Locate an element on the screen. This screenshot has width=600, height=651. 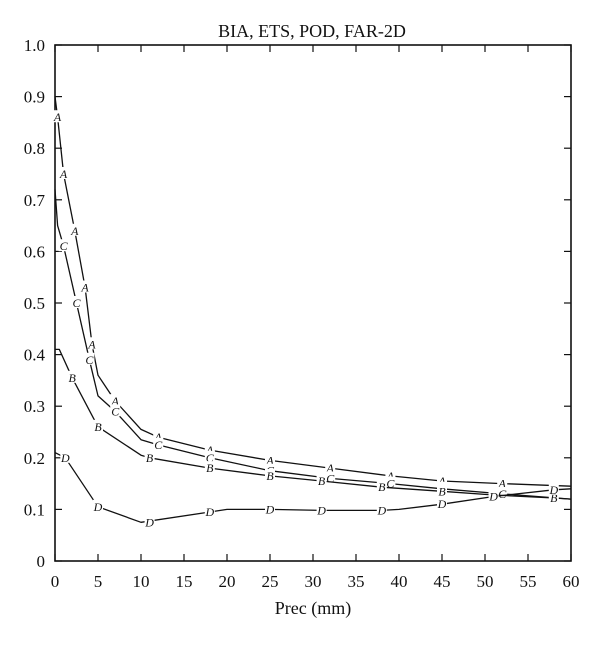
series-line is located at coordinates (313, 487).